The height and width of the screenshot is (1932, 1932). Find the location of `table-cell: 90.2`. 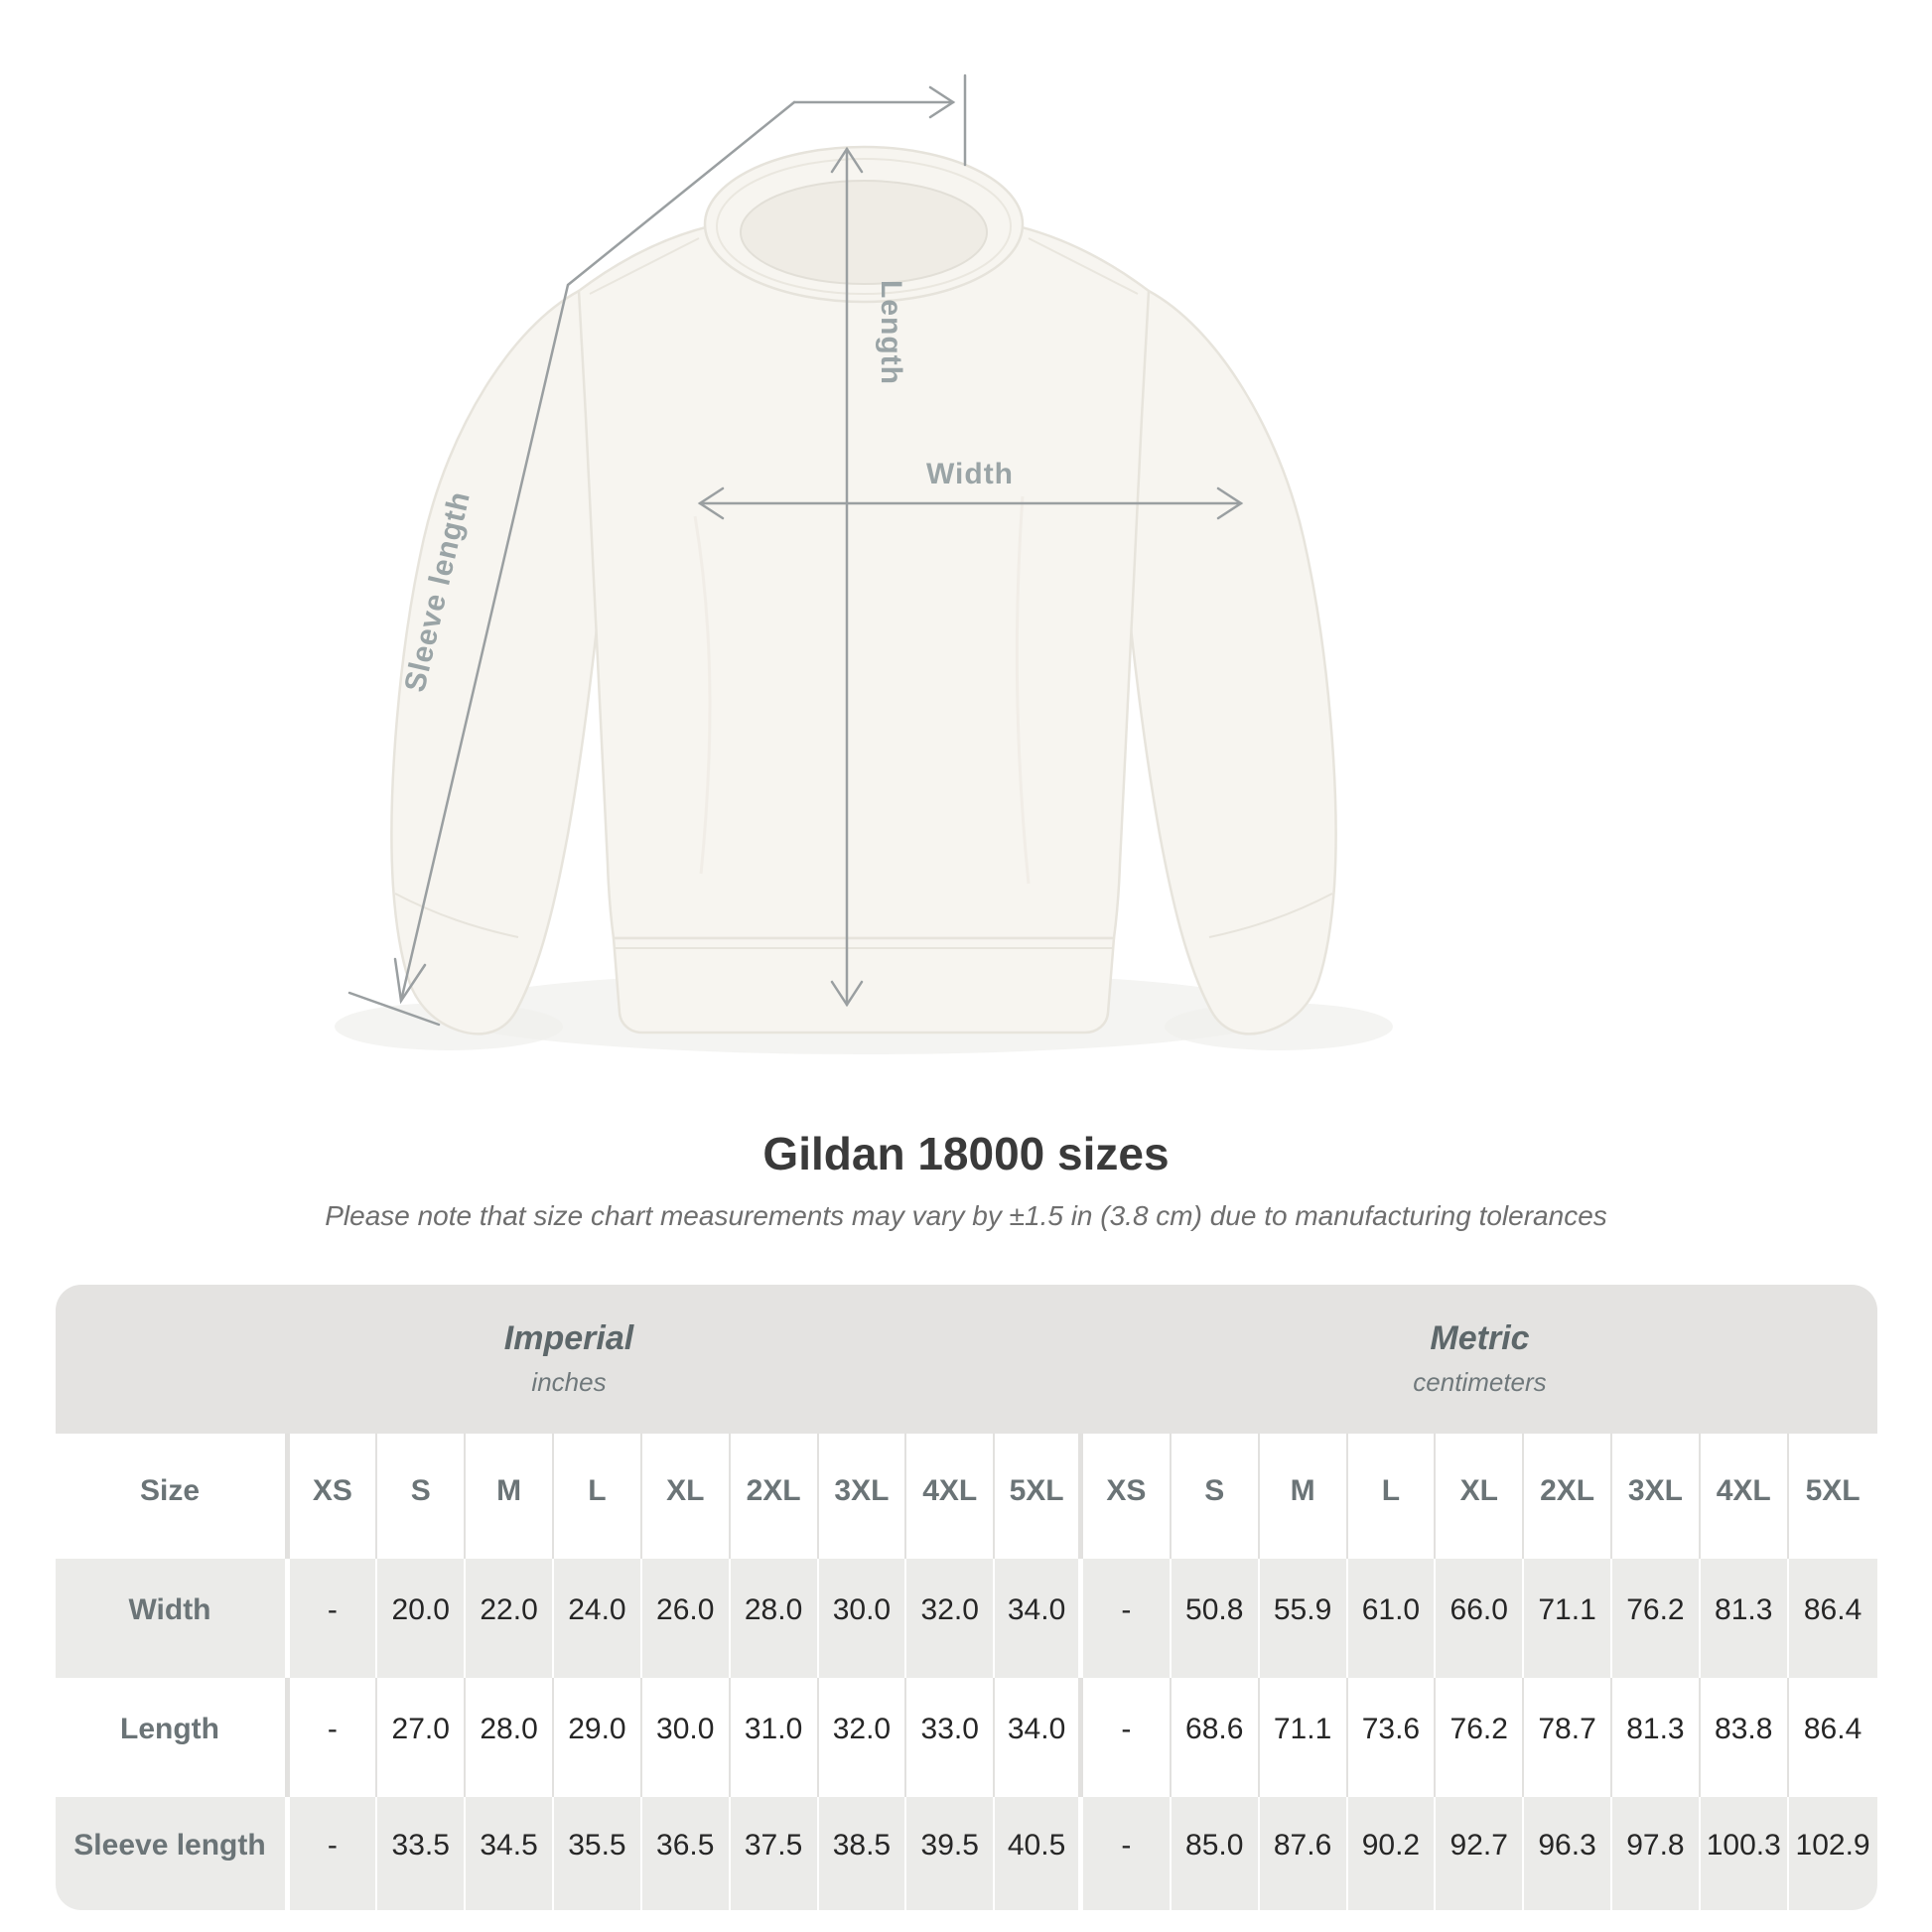

table-cell: 90.2 is located at coordinates (1393, 1853).